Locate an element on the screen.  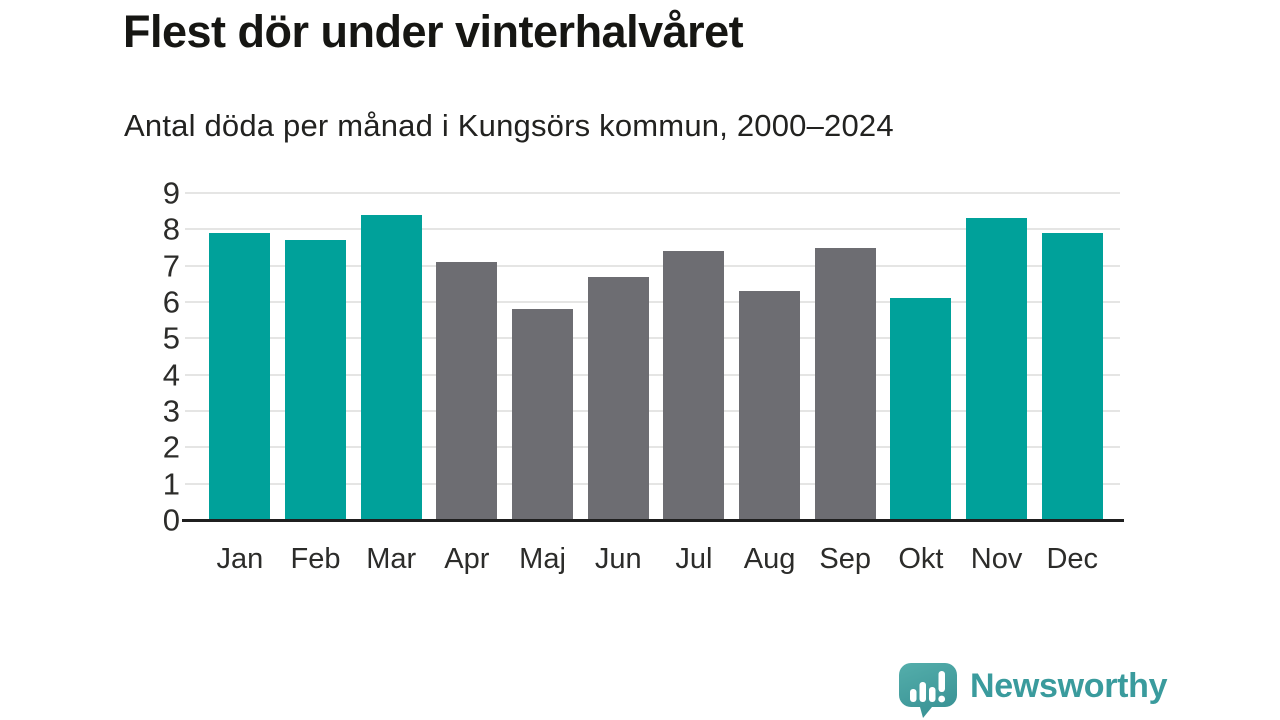
bar-maj is located at coordinates (543, 414).